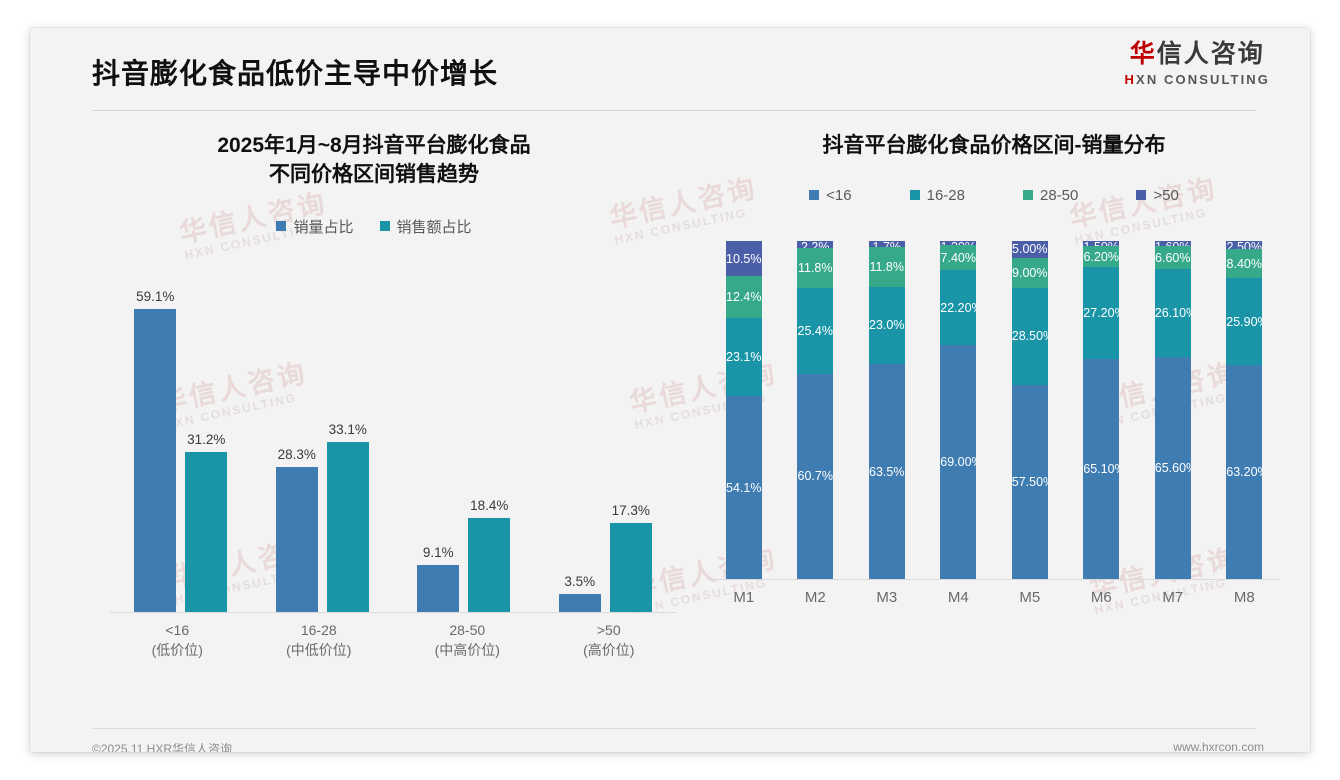 The width and height of the screenshot is (1340, 780). What do you see at coordinates (580, 581) in the screenshot?
I see `bar-value-label: 3.5%` at bounding box center [580, 581].